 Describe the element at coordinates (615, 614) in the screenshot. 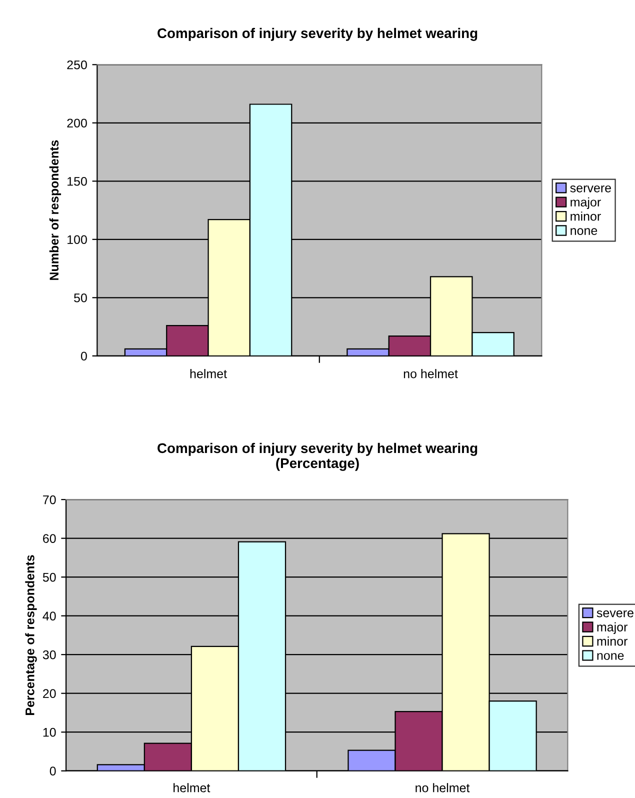

I see `legend-label: severe` at that location.